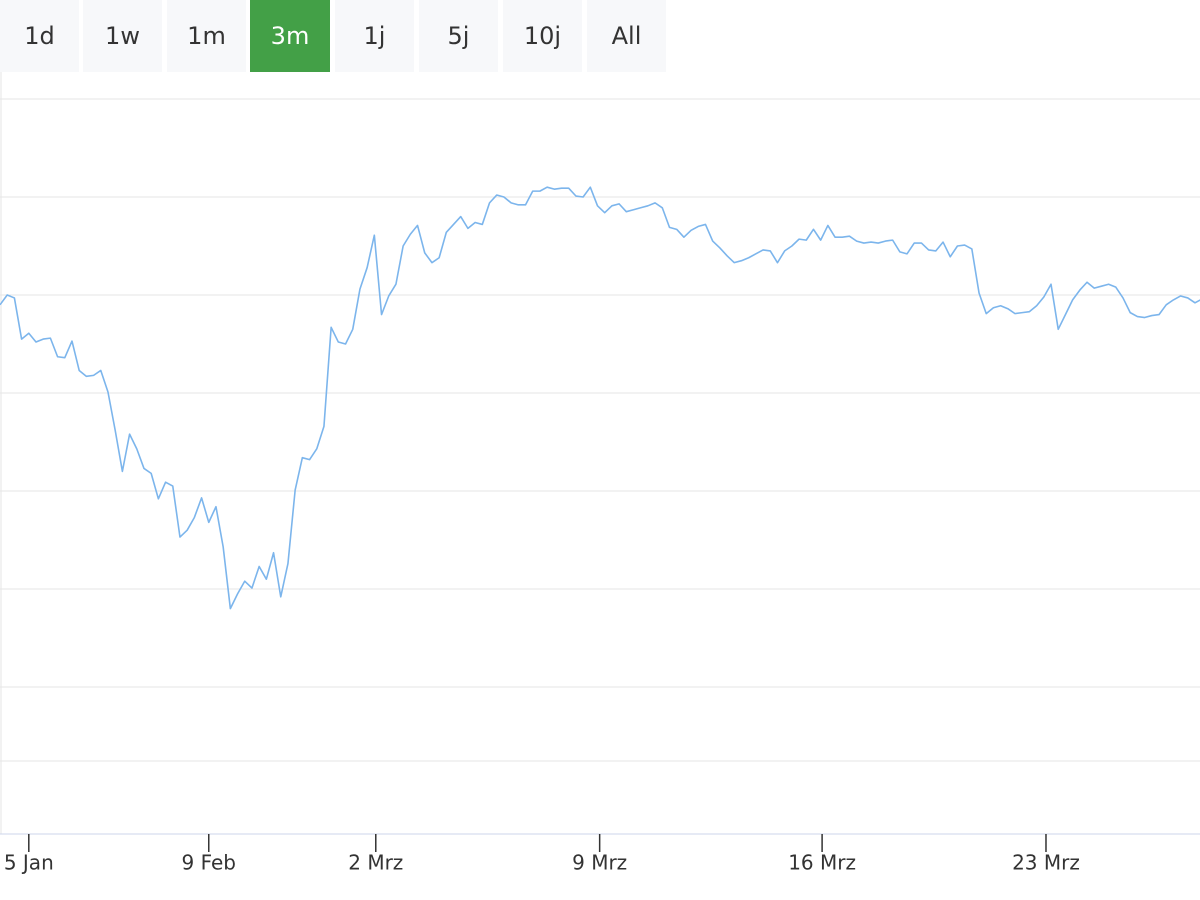  Describe the element at coordinates (29, 863) in the screenshot. I see `x-tick-label: 5 Jan` at that location.